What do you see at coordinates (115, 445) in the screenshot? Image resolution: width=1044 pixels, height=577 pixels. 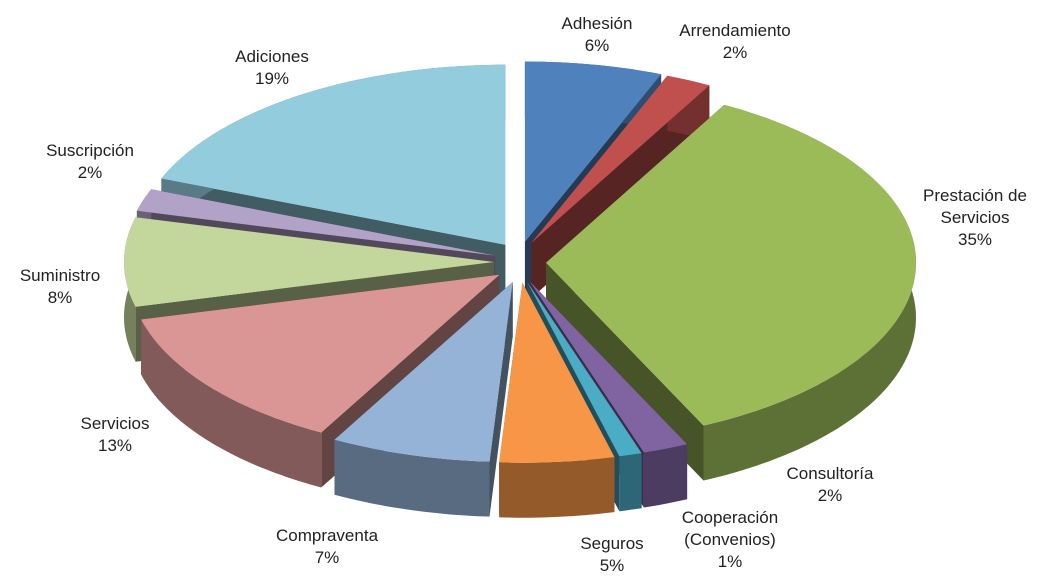 I see `value-label: 13%` at bounding box center [115, 445].